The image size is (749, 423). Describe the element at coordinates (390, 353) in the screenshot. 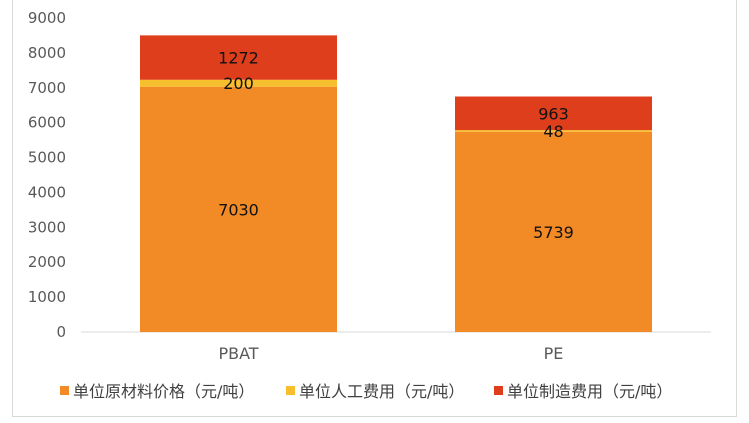

I see `x-axis: PBAT PE` at that location.